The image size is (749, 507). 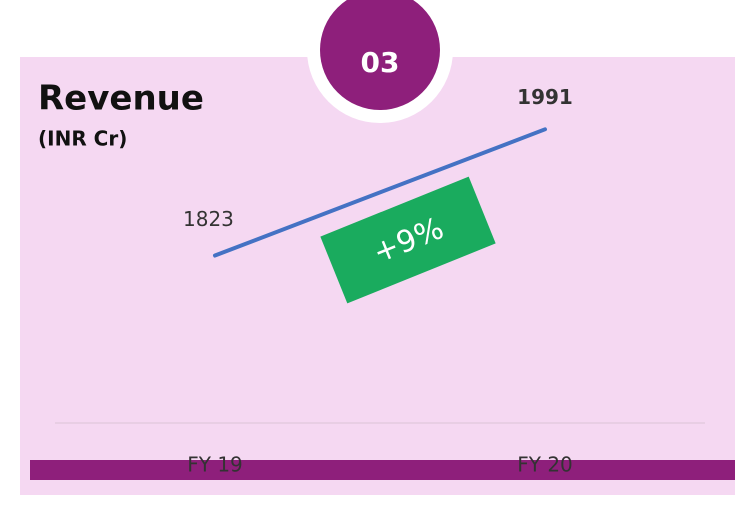 What do you see at coordinates (545, 465) in the screenshot?
I see `x-tick-label: FY 20` at bounding box center [545, 465].